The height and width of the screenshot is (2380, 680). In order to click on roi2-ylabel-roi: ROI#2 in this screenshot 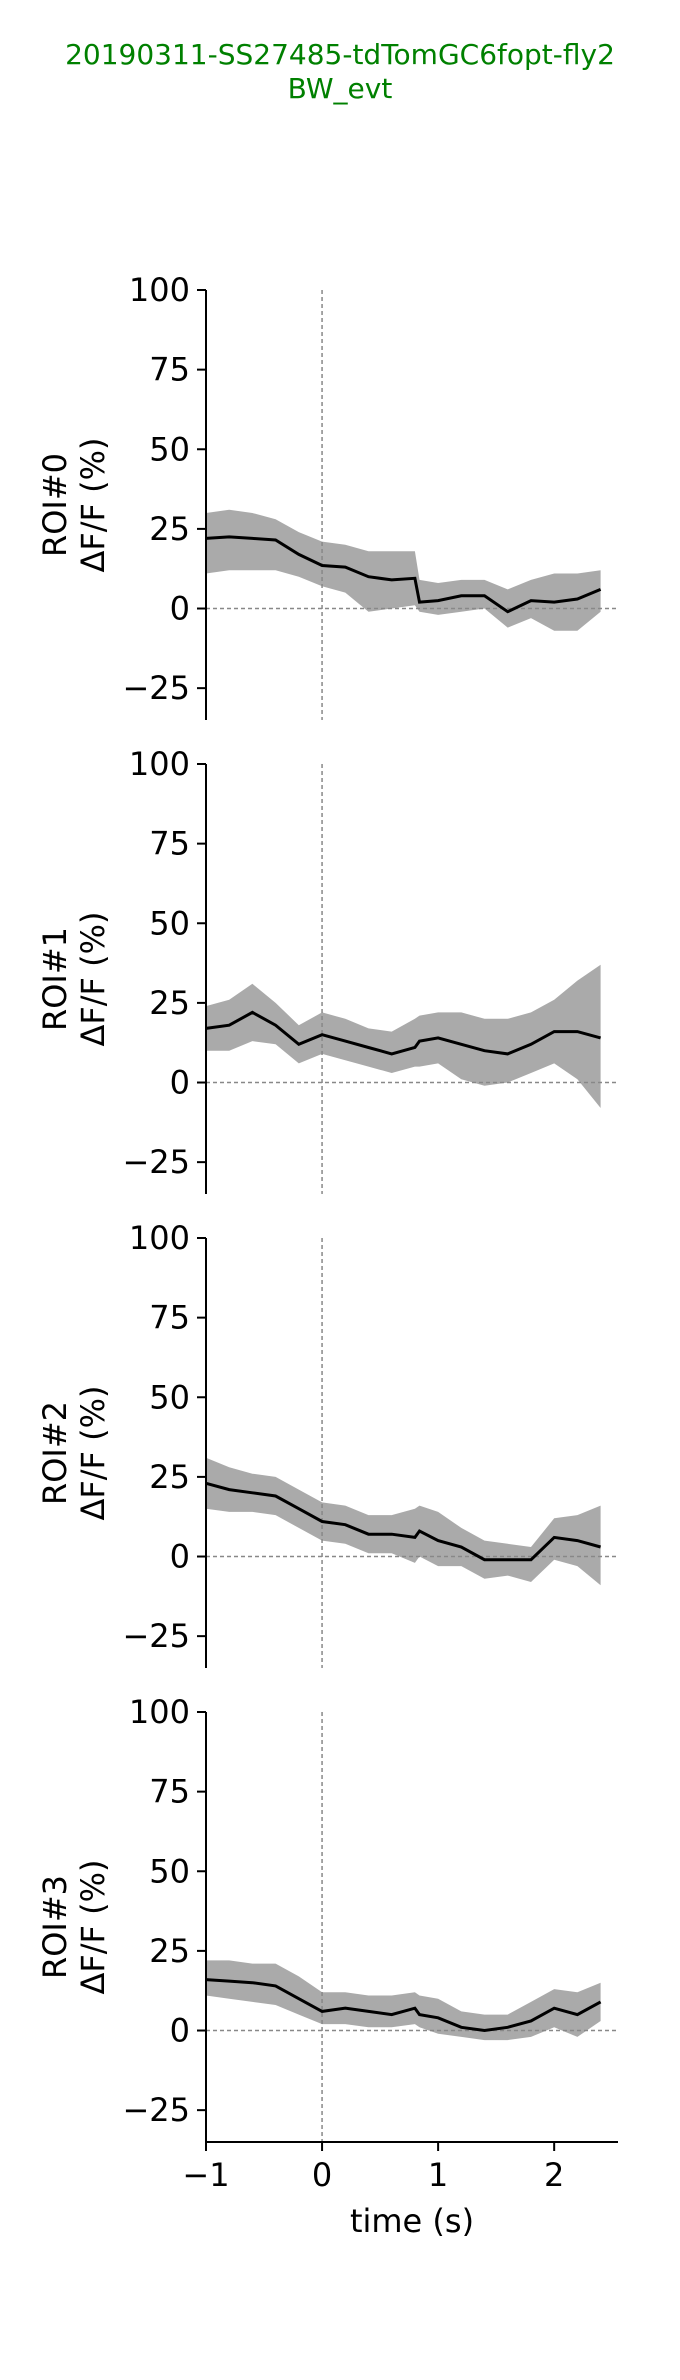, I will do `click(55, 1453)`.